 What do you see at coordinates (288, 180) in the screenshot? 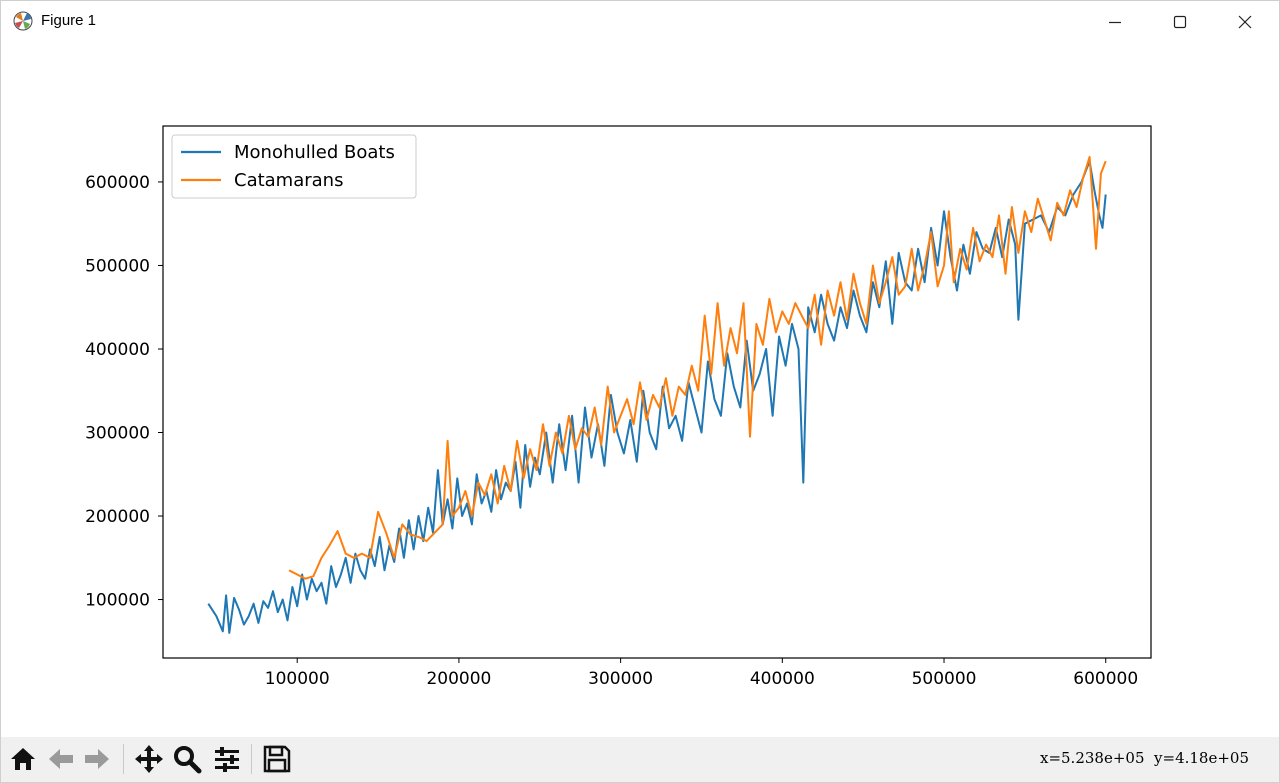
I see `legend-label-2: Catamarans` at bounding box center [288, 180].